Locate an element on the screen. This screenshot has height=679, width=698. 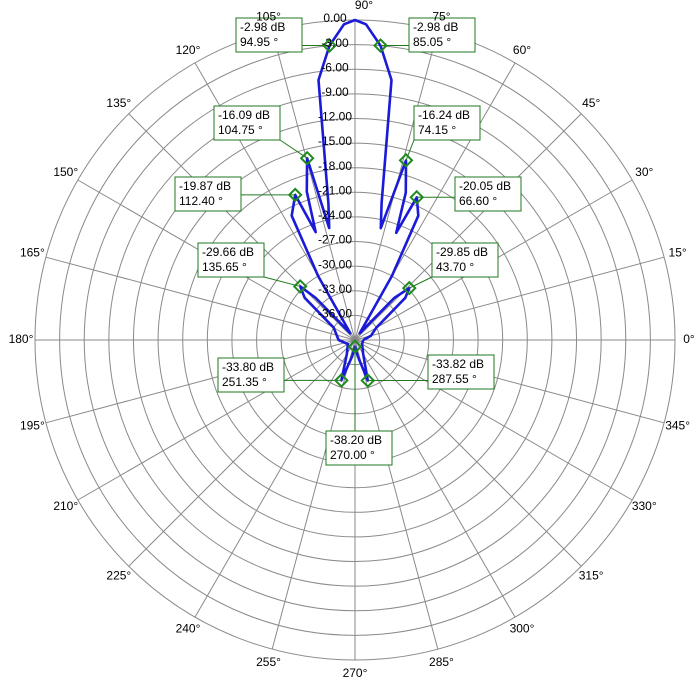
r-tick-label: 0.00 is located at coordinates (335, 18).